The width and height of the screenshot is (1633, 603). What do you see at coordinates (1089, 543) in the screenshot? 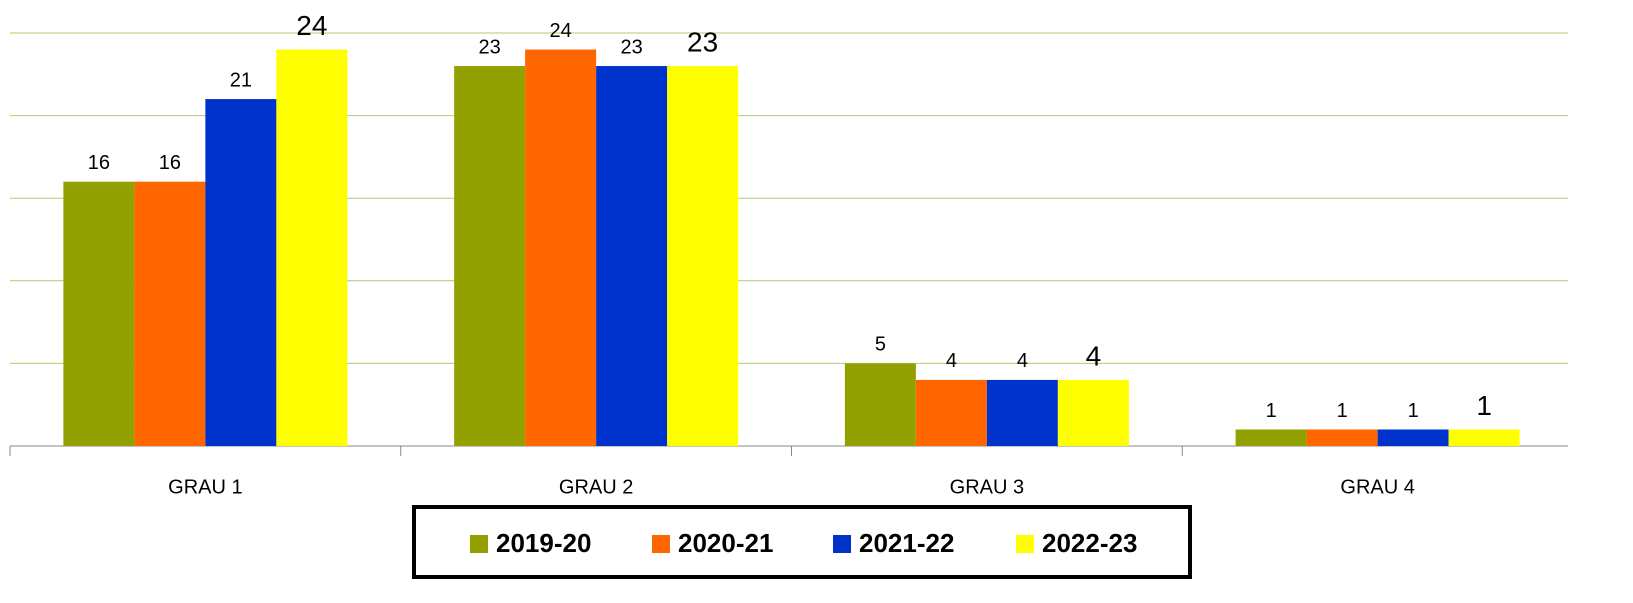
I see `legend-label: 2022-23` at bounding box center [1089, 543].